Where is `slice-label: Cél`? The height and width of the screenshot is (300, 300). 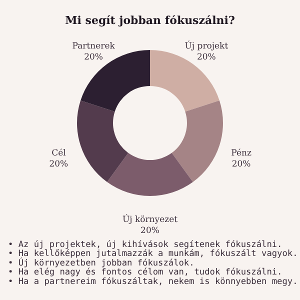 slice-label: Cél is located at coordinates (59, 153).